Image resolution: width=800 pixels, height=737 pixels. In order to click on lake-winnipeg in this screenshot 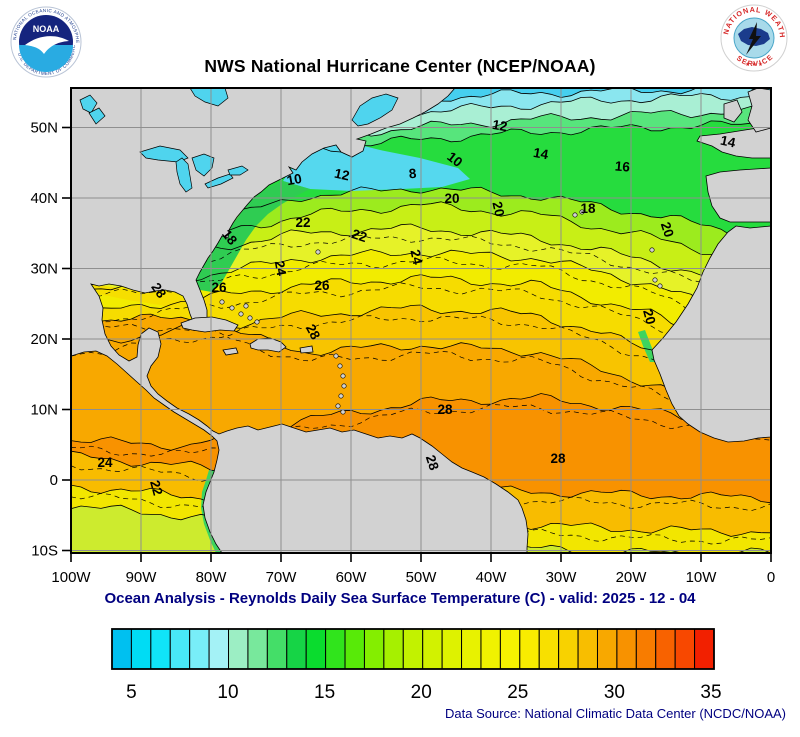, I will do `click(88, 104)`.